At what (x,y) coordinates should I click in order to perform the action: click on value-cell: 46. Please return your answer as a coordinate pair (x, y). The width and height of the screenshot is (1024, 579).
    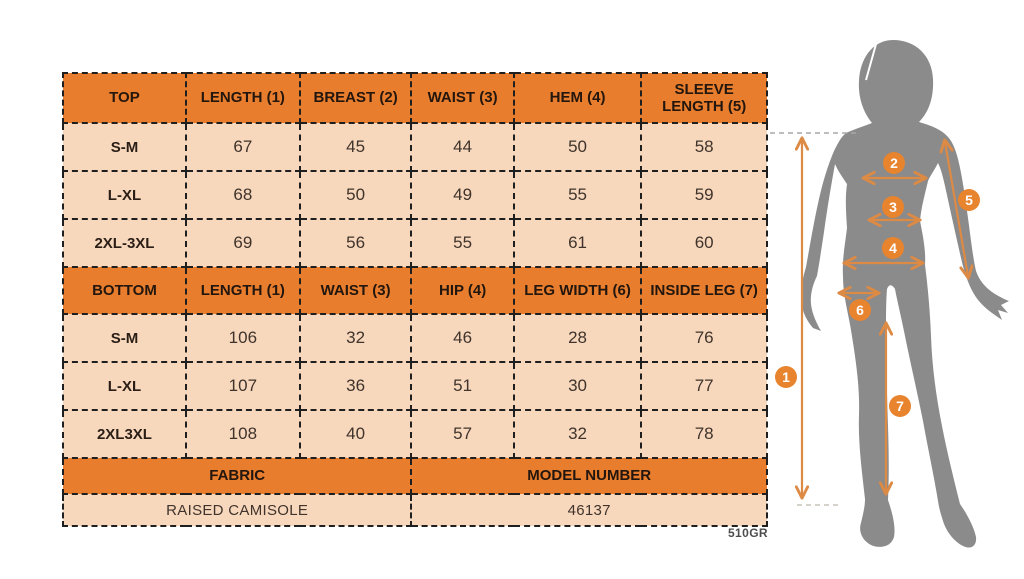
    Looking at the image, I should click on (462, 338).